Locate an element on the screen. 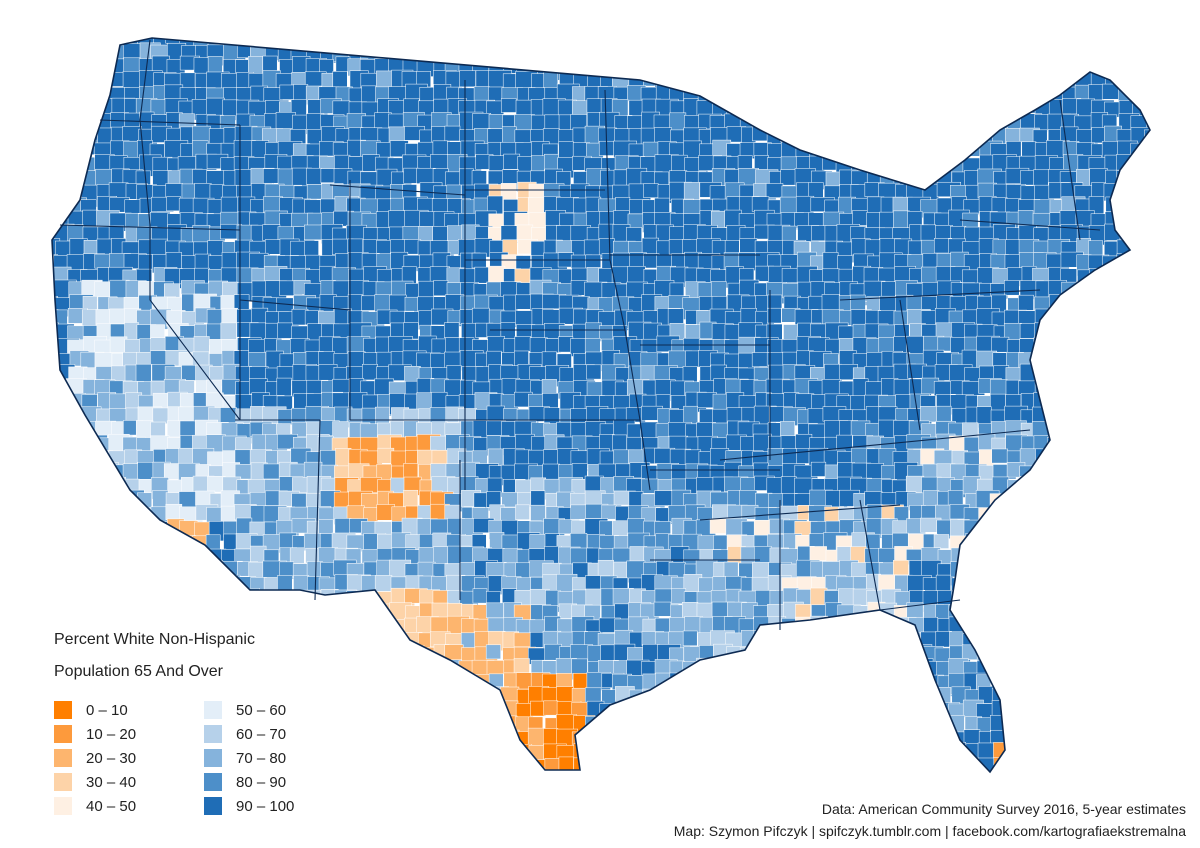 This screenshot has height=848, width=1200. legend-item-80-90: 80 – 90 is located at coordinates (279, 782).